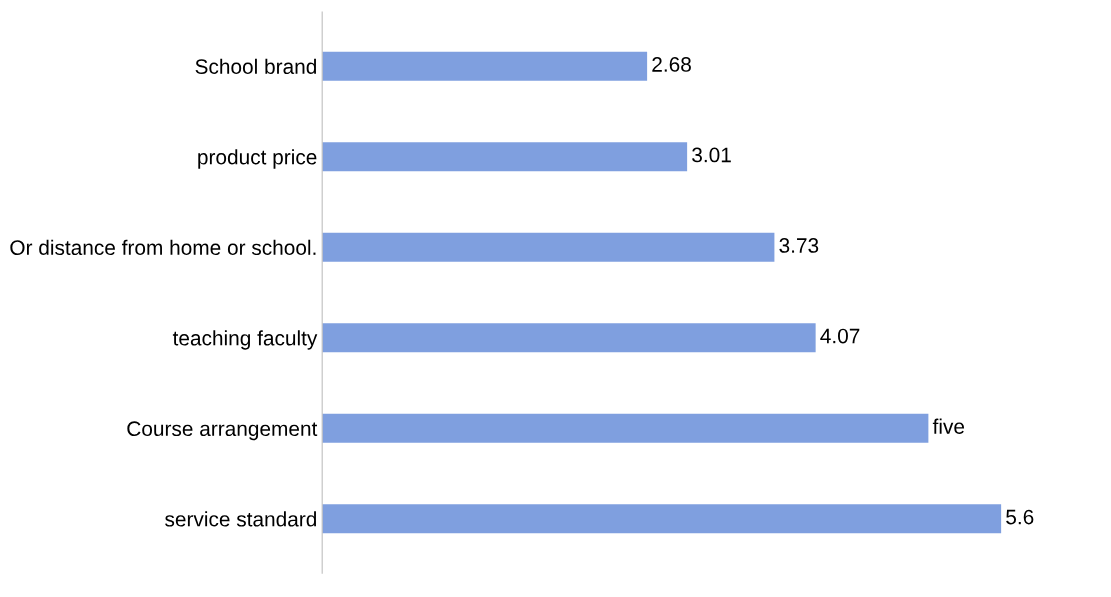  What do you see at coordinates (799, 245) in the screenshot?
I see `data-label: 3.73` at bounding box center [799, 245].